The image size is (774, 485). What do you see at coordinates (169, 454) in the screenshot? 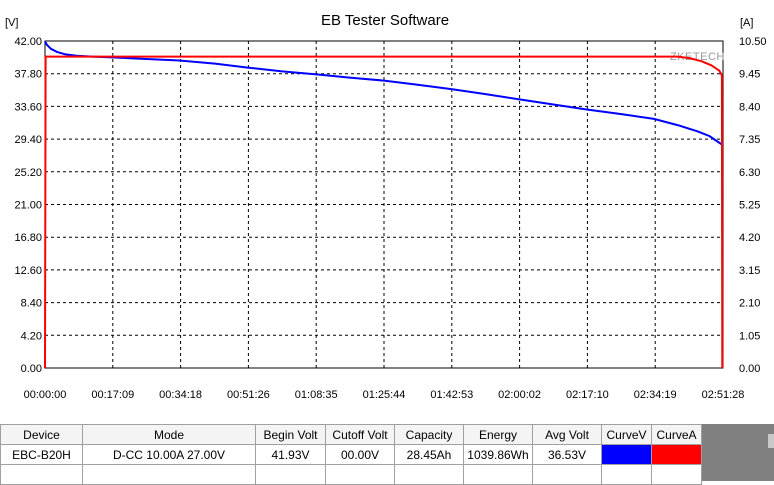
I see `value-mode: D-CC 10.00A 27.00V` at bounding box center [169, 454].